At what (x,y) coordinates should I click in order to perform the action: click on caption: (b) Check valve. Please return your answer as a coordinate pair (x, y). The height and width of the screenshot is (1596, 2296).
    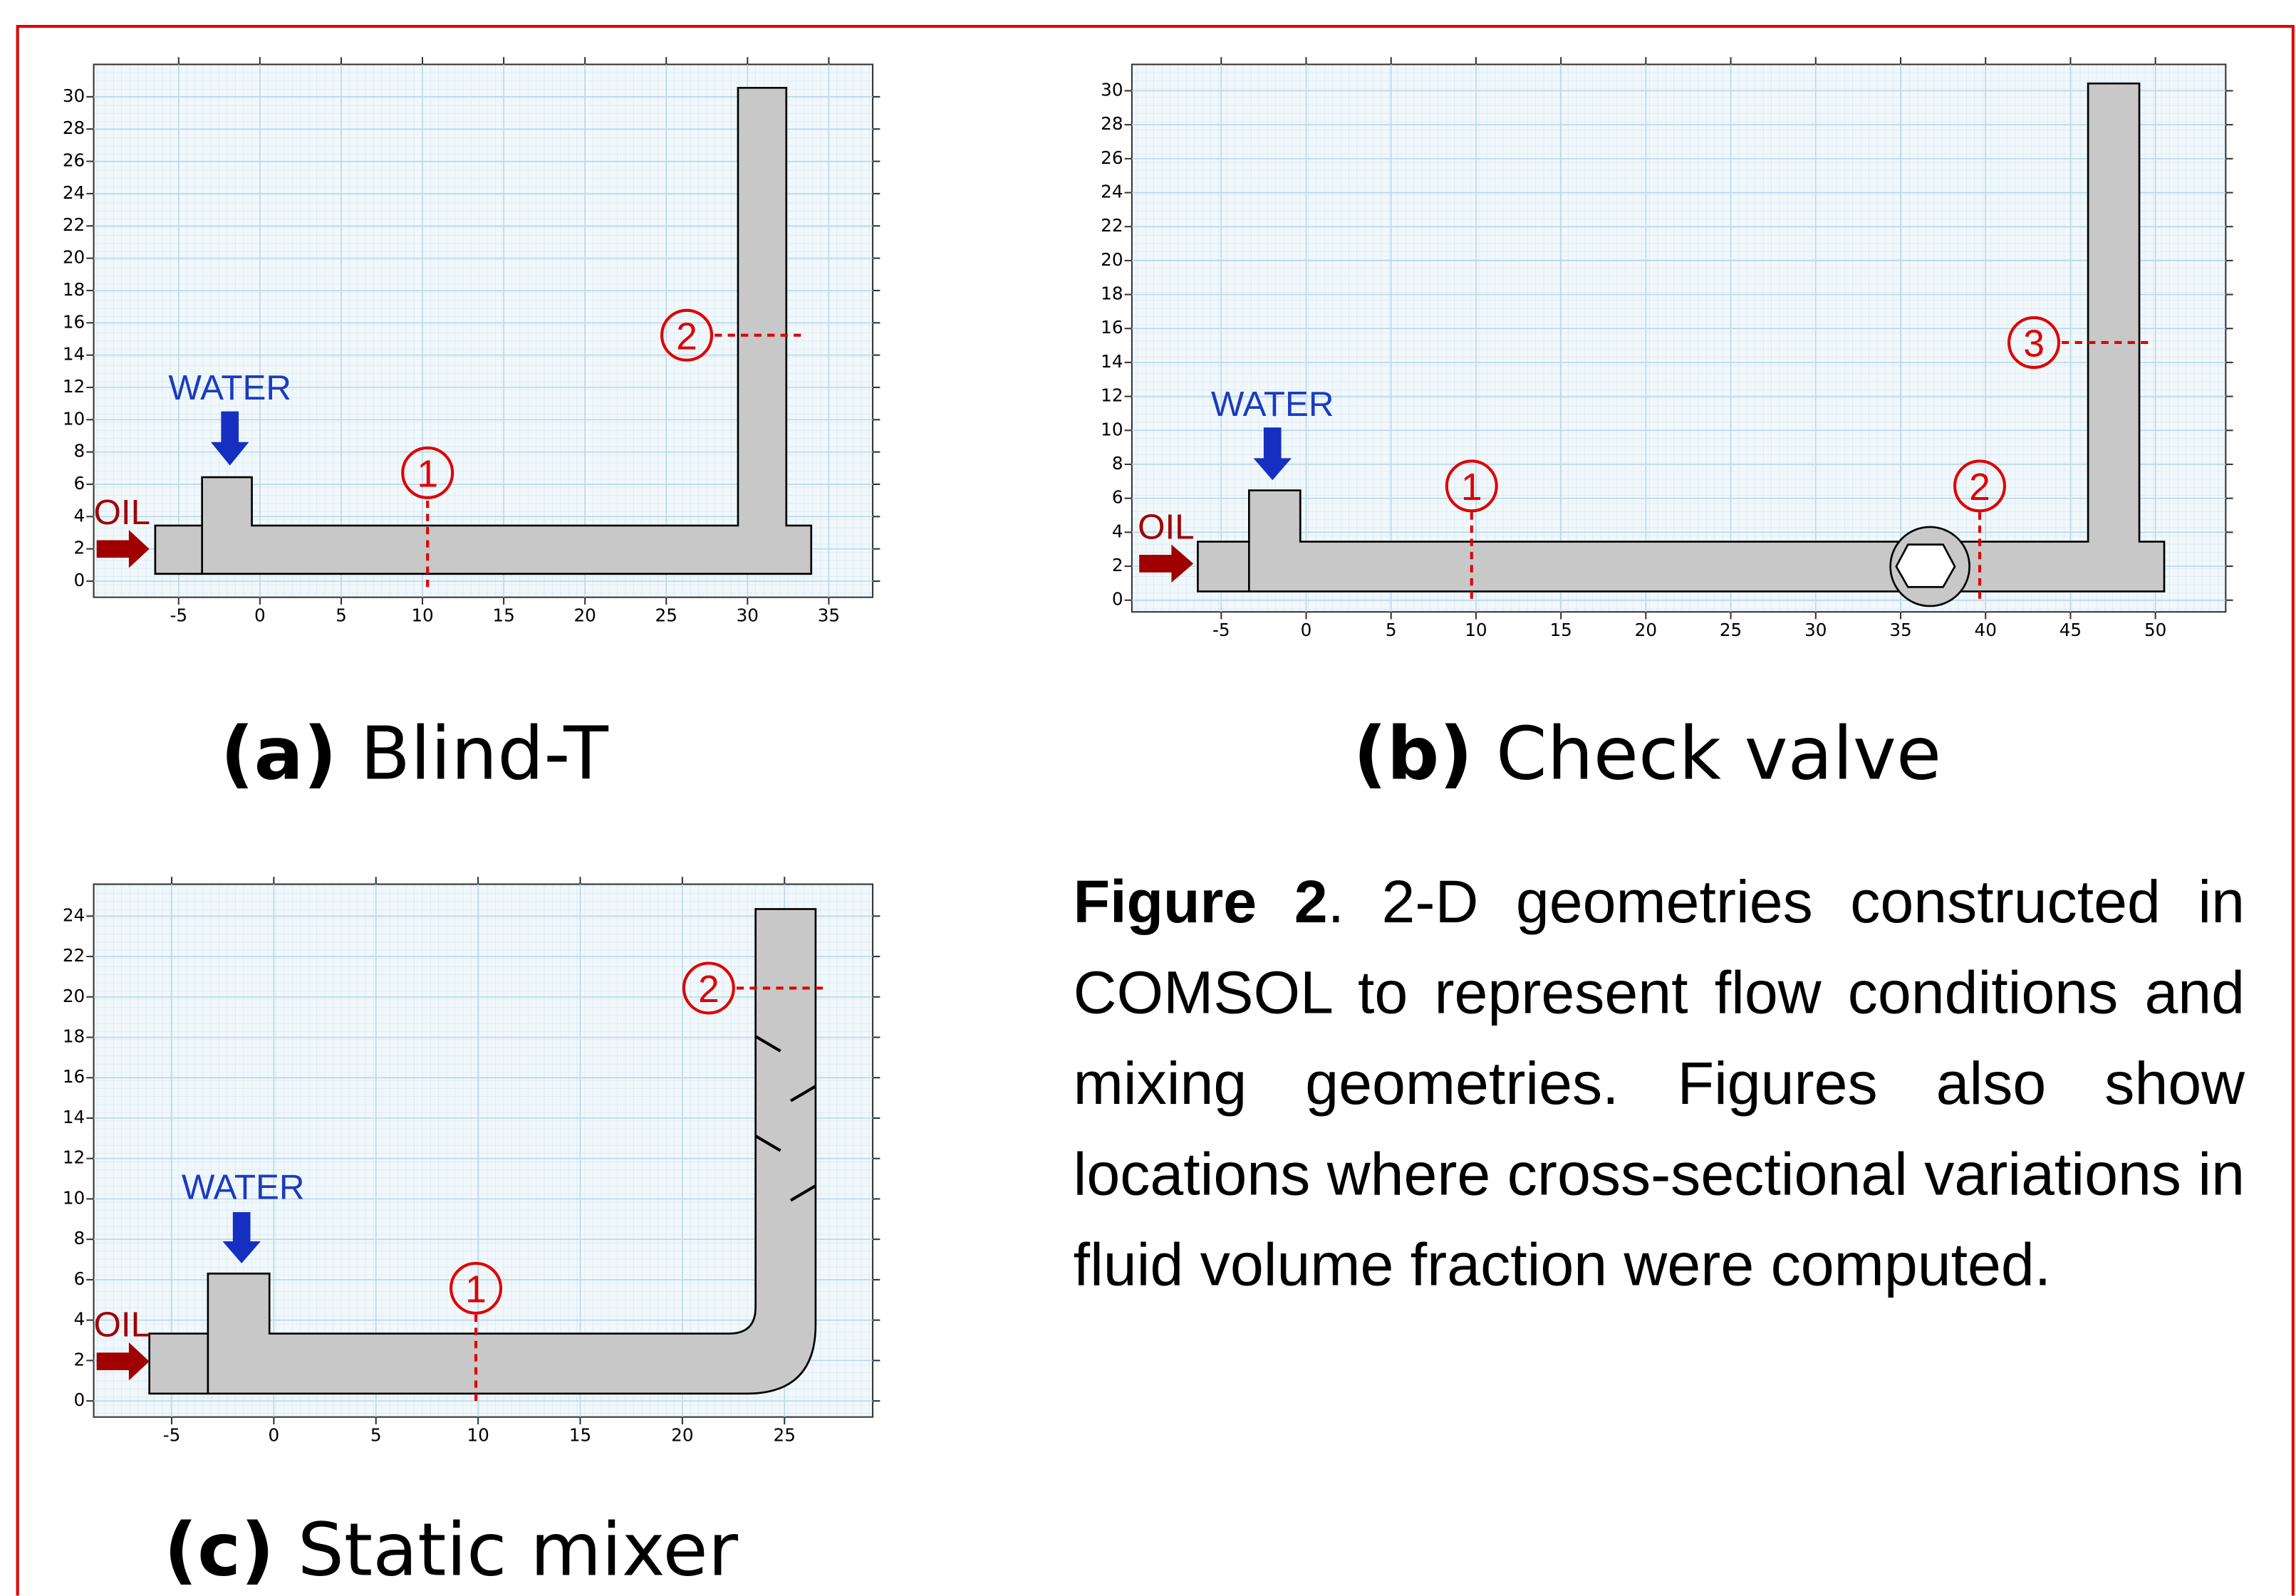
    Looking at the image, I should click on (1647, 754).